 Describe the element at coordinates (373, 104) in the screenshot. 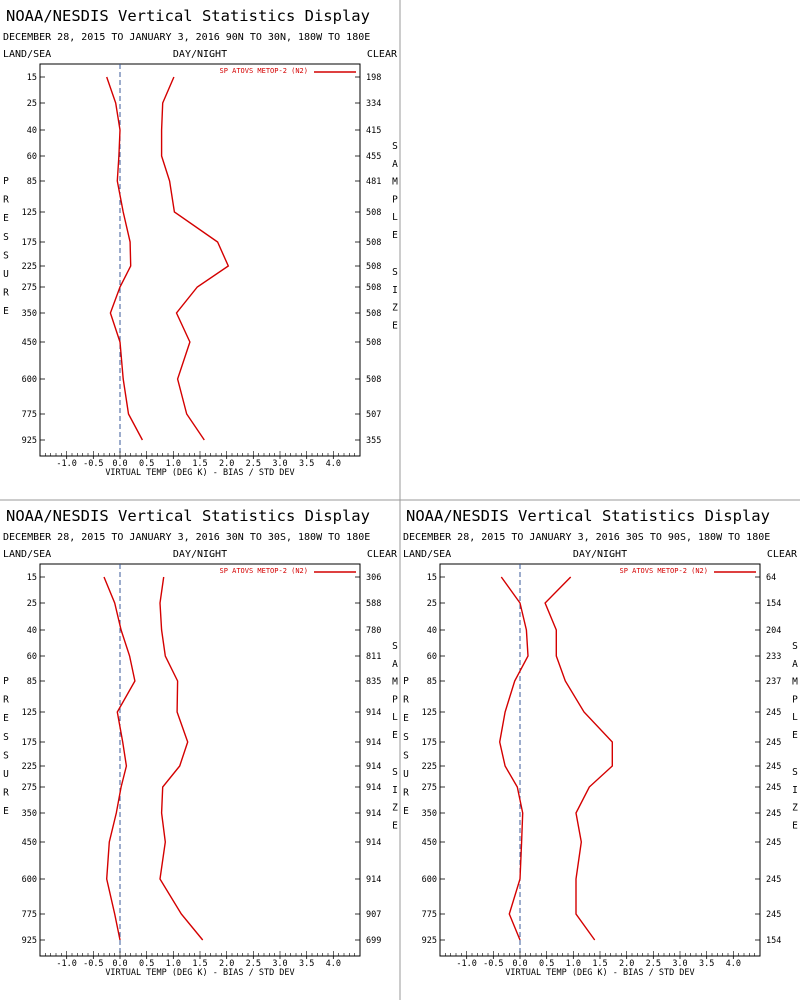

I see `sample-size-label: 334` at that location.